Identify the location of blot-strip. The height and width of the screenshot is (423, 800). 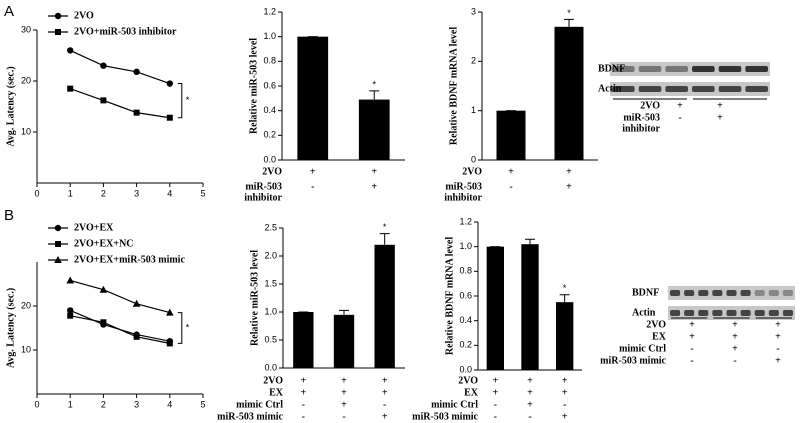
(690, 69).